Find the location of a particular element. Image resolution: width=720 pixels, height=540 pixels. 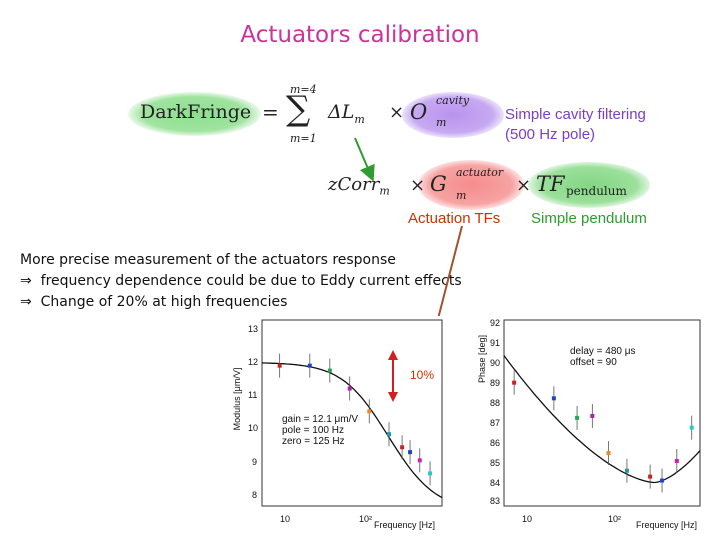

phase-ytick-86: 86 is located at coordinates (495, 443).